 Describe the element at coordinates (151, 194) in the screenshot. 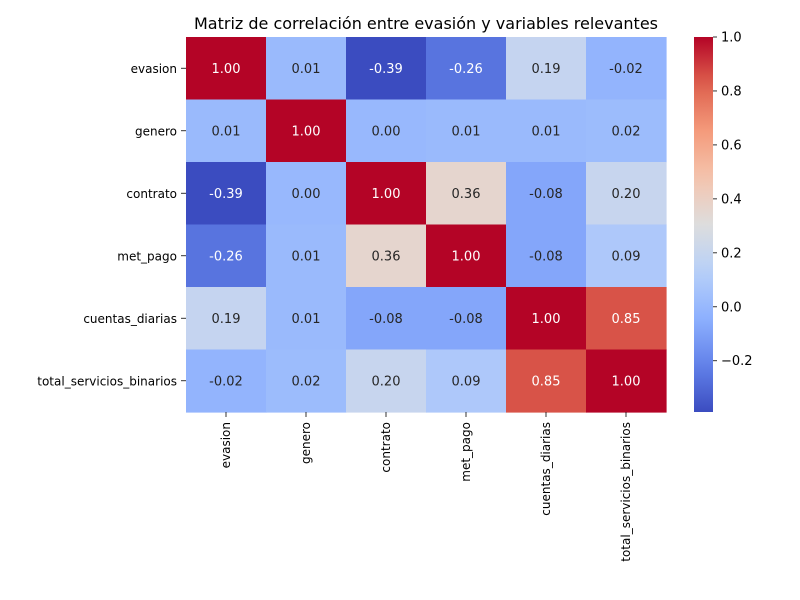

I see `row-tick-label: contrato` at that location.